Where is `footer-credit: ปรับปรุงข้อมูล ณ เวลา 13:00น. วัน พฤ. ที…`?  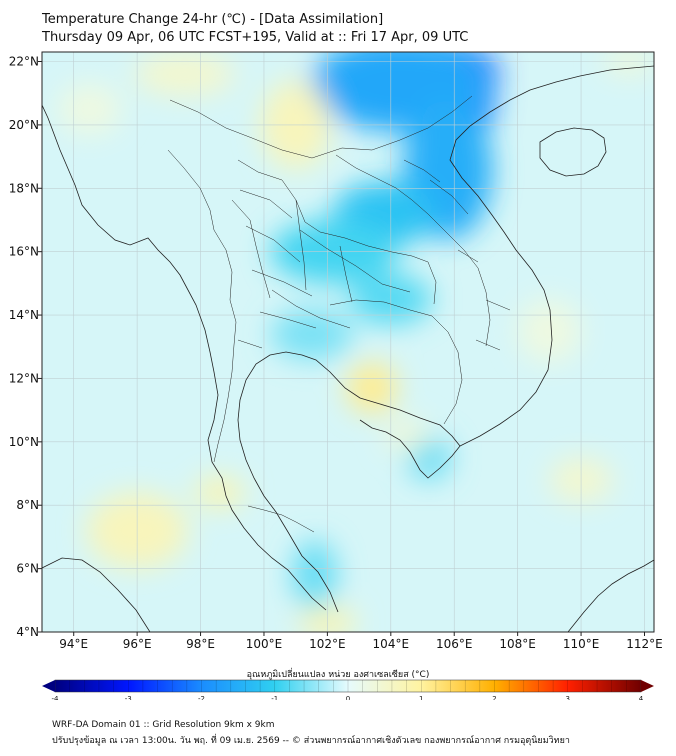
footer-credit: ปรับปรุงข้อมูล ณ เวลา 13:00น. วัน พฤ. ที… is located at coordinates (311, 741).